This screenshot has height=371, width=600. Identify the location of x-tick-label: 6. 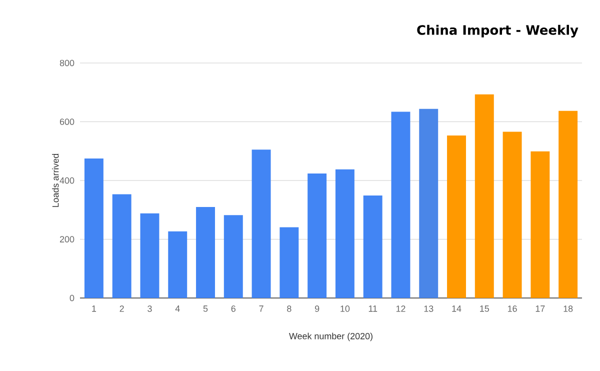
(233, 309).